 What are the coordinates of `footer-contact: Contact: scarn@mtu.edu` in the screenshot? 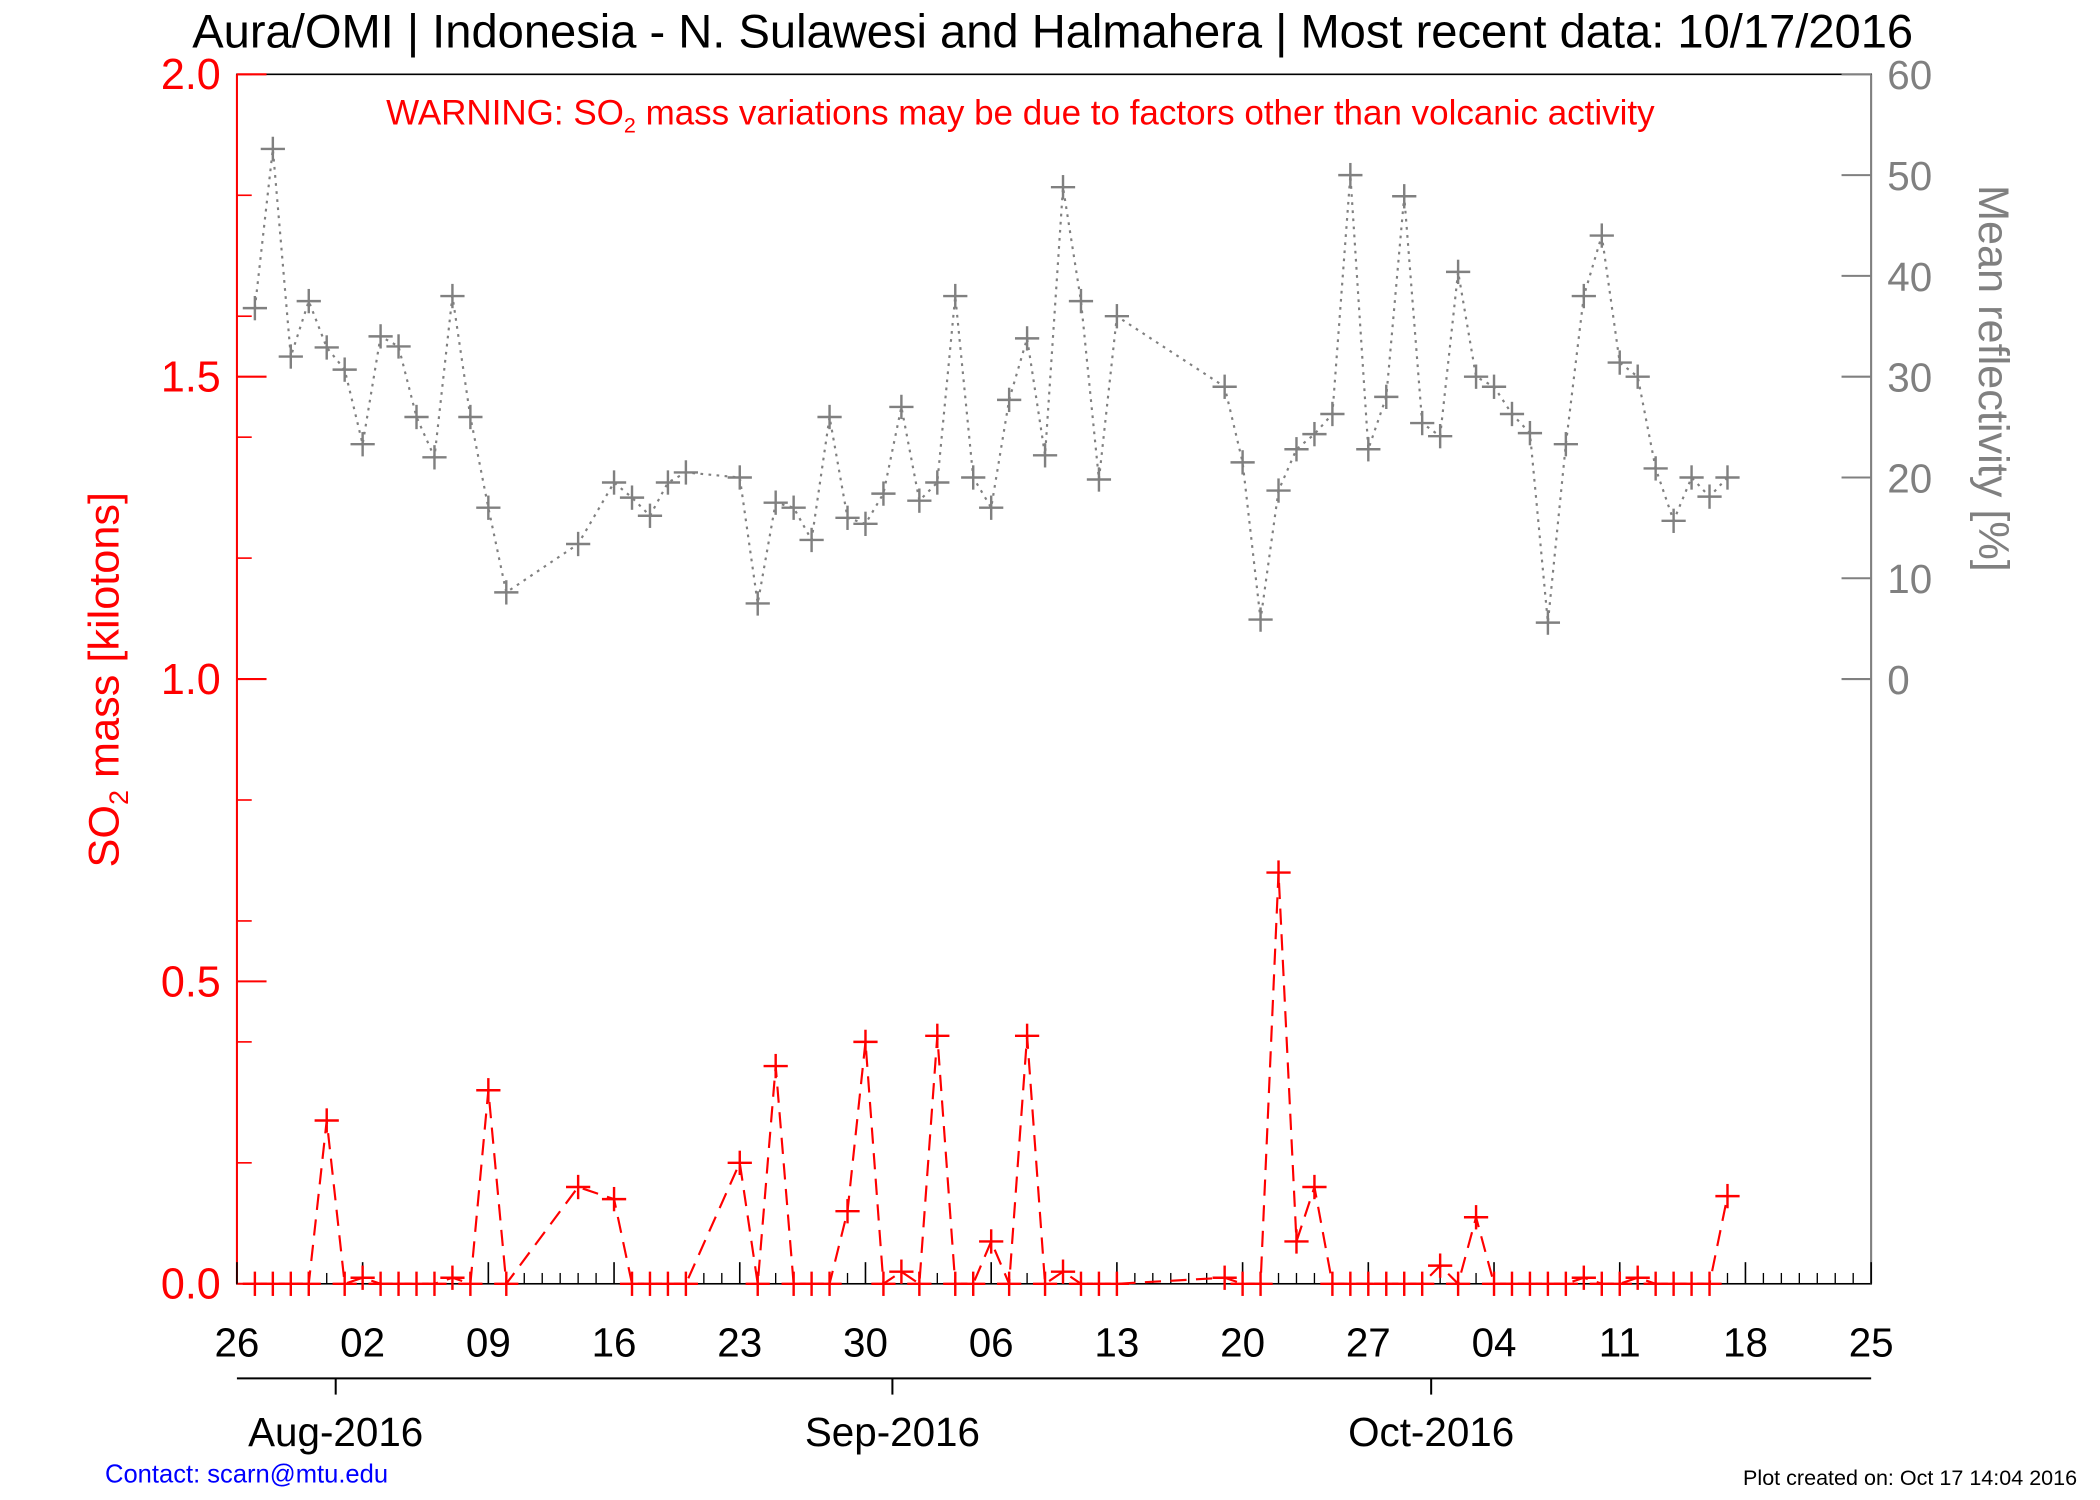 It's located at (246, 1474).